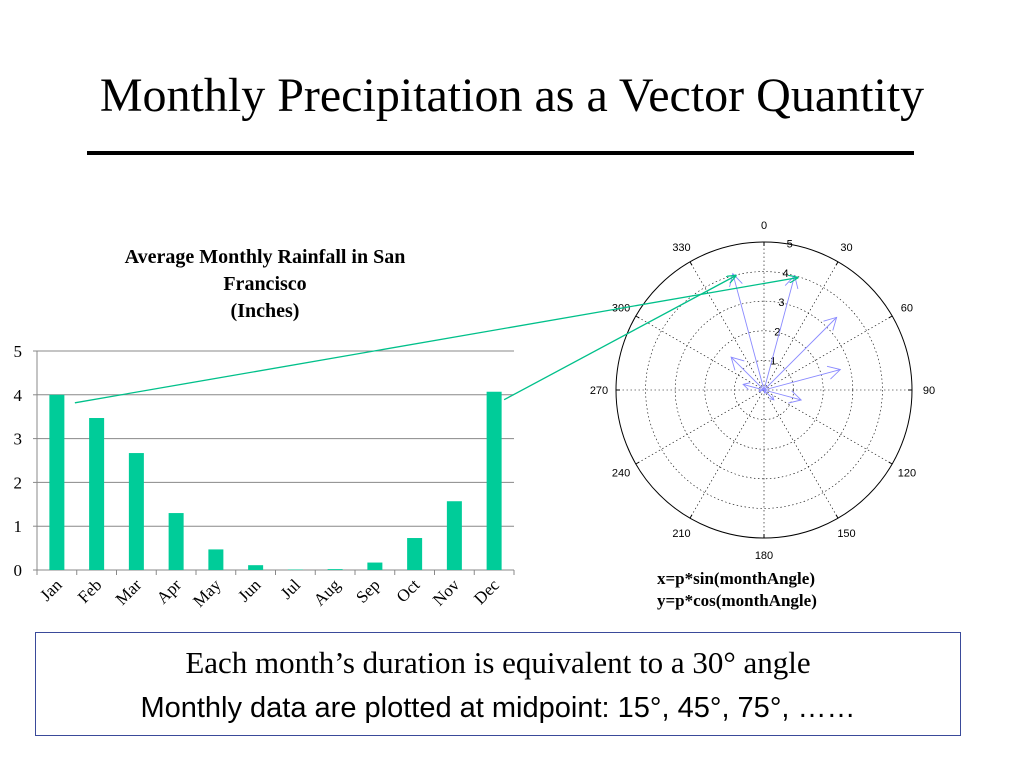  What do you see at coordinates (790, 244) in the screenshot?
I see `polar-radial-label: 5` at bounding box center [790, 244].